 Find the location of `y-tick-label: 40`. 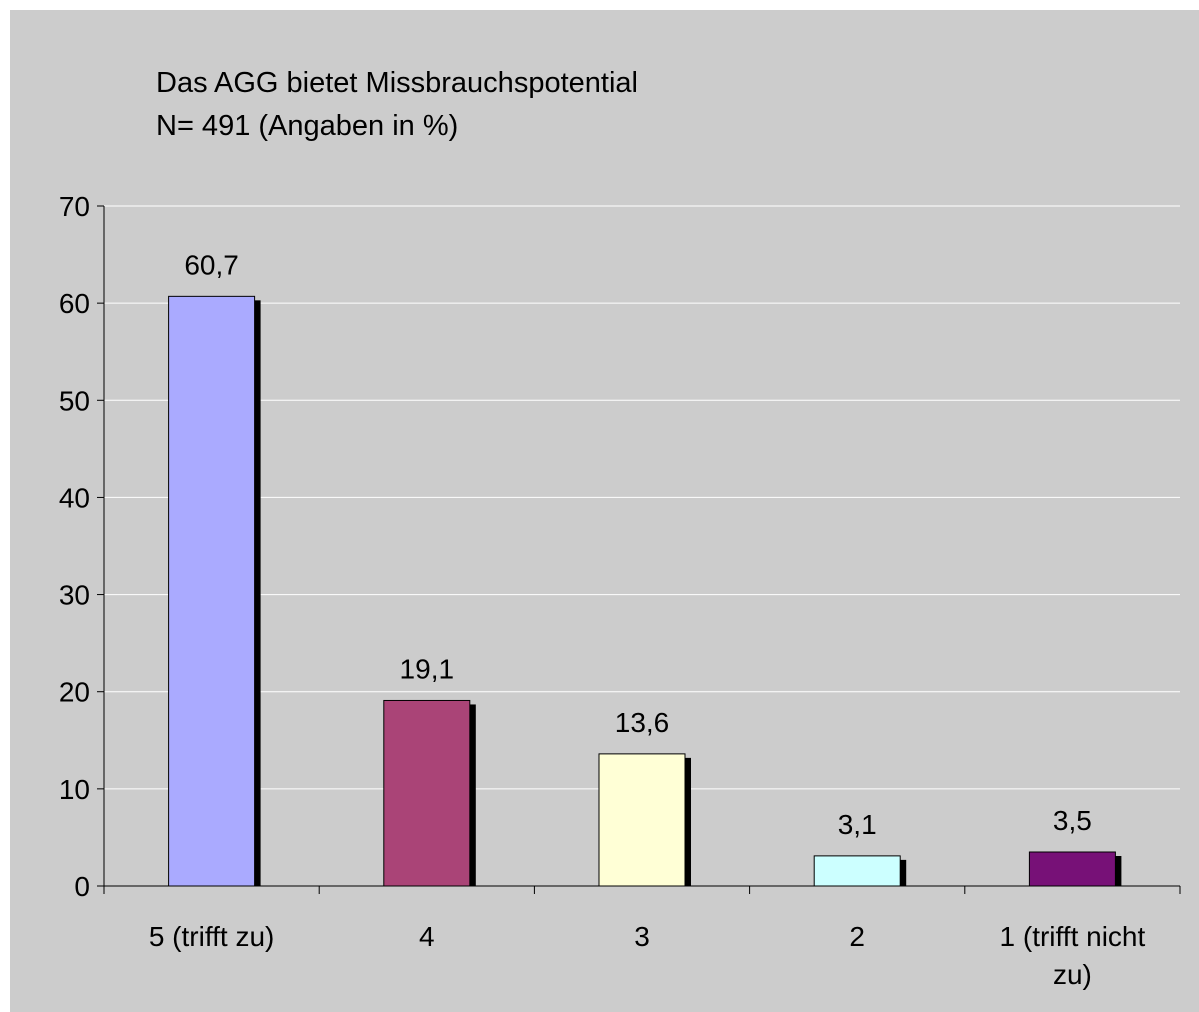

y-tick-label: 40 is located at coordinates (74, 497).